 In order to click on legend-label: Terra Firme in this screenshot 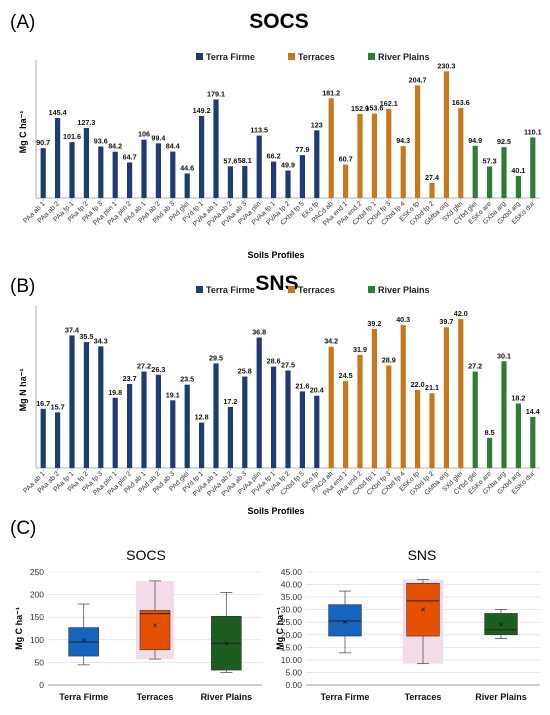, I will do `click(230, 57)`.